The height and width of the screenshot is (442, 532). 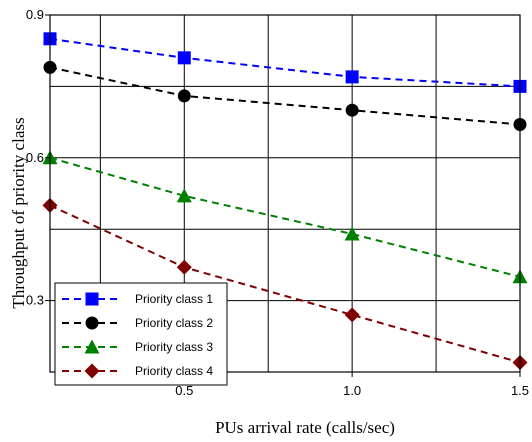 I want to click on y-tick-label-1: 0.6, so click(x=35, y=157).